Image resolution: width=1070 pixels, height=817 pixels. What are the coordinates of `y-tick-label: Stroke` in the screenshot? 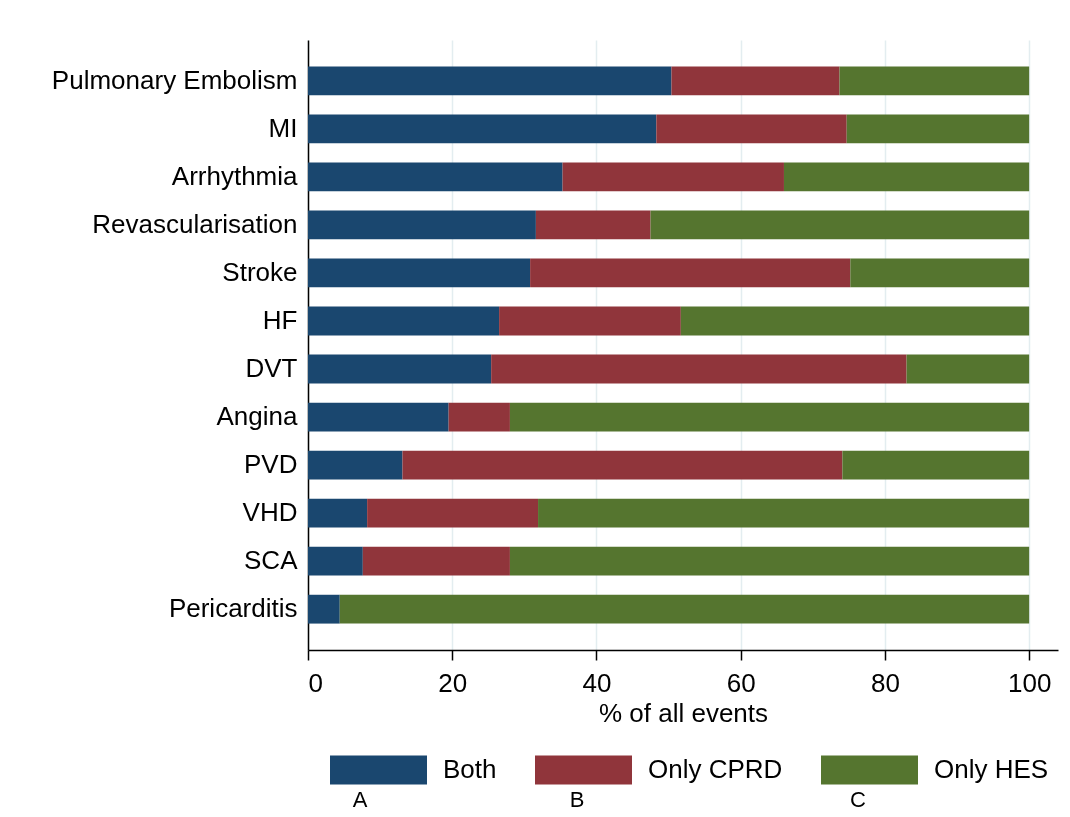 It's located at (260, 271).